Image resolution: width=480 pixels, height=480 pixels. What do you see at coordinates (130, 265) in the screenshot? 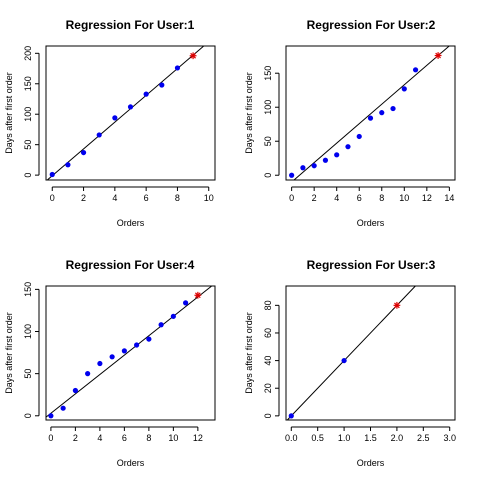
I see `chart-title: Regression For User:4` at bounding box center [130, 265].